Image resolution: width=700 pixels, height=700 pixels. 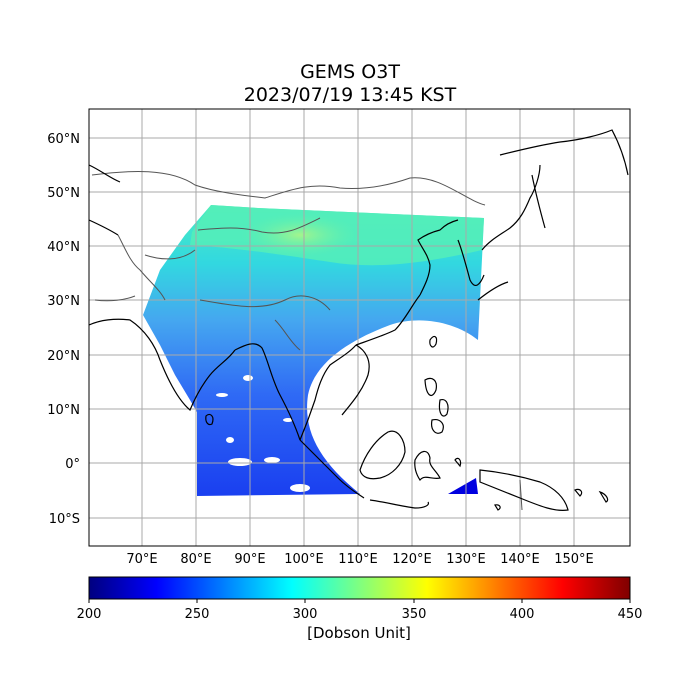 I want to click on map-title: GEMS O3T, so click(x=350, y=72).